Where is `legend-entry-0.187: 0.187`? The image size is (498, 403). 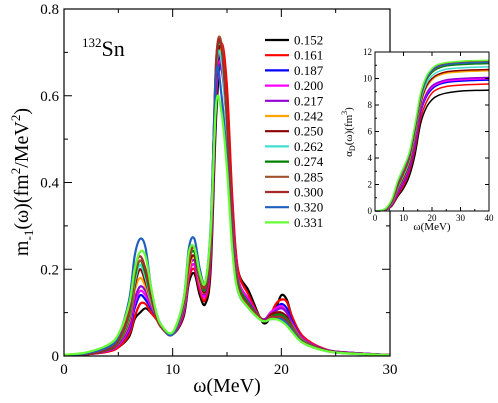
legend-entry-0.187: 0.187 is located at coordinates (294, 70).